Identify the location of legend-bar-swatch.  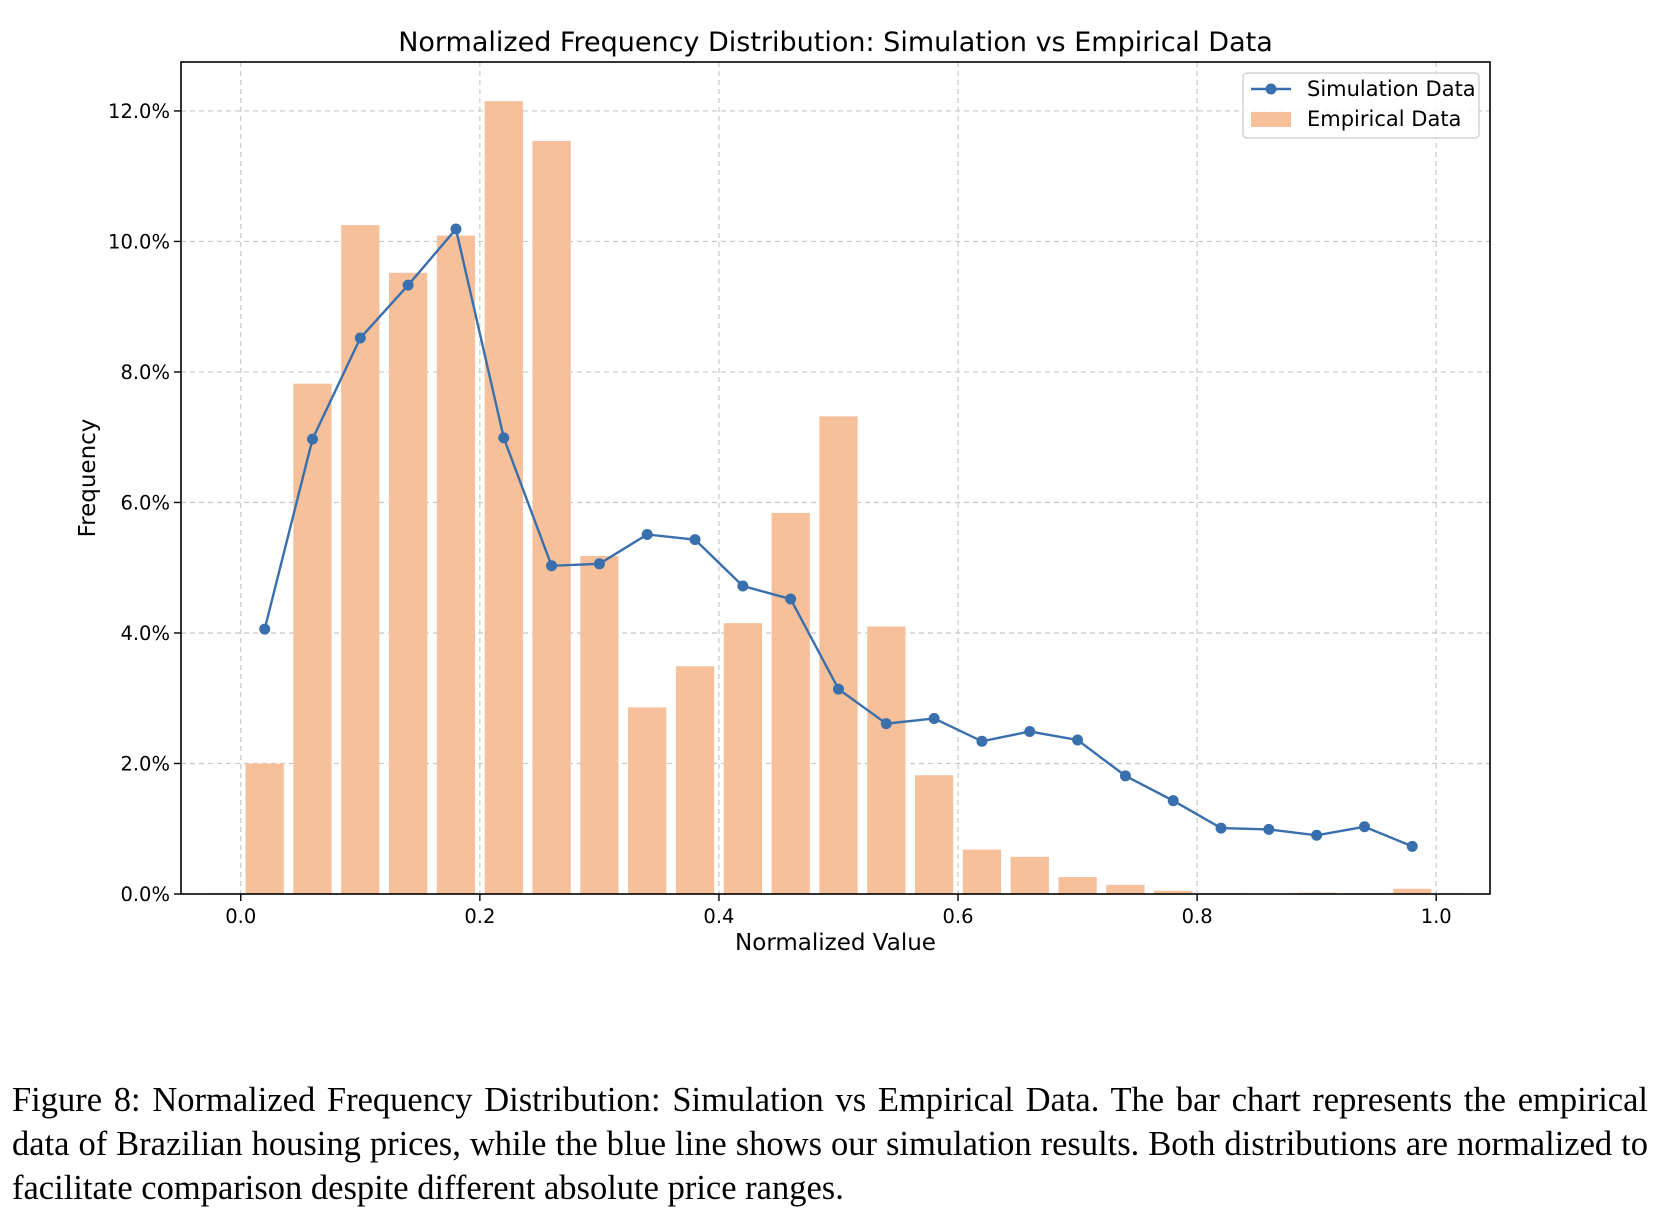
(1271, 119).